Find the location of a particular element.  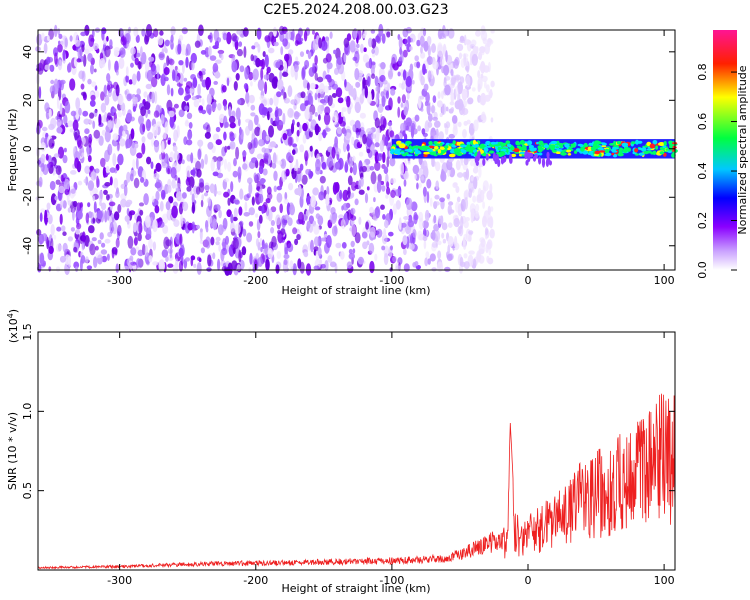

snr-x-label: Height of straight line (km) is located at coordinates (355, 588).